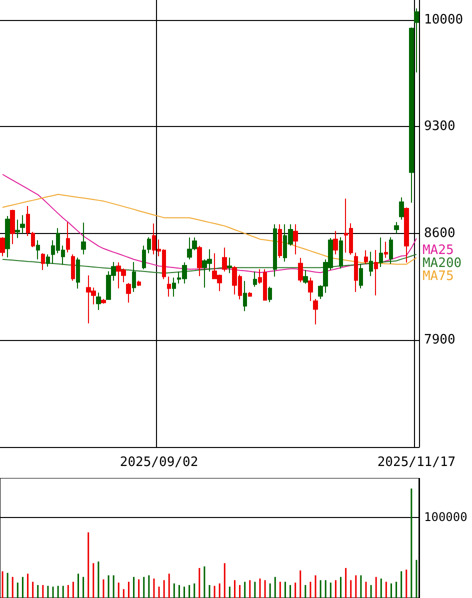 The height and width of the screenshot is (598, 472). Describe the element at coordinates (416, 462) in the screenshot. I see `x-tick-label: 2025/11/17` at that location.